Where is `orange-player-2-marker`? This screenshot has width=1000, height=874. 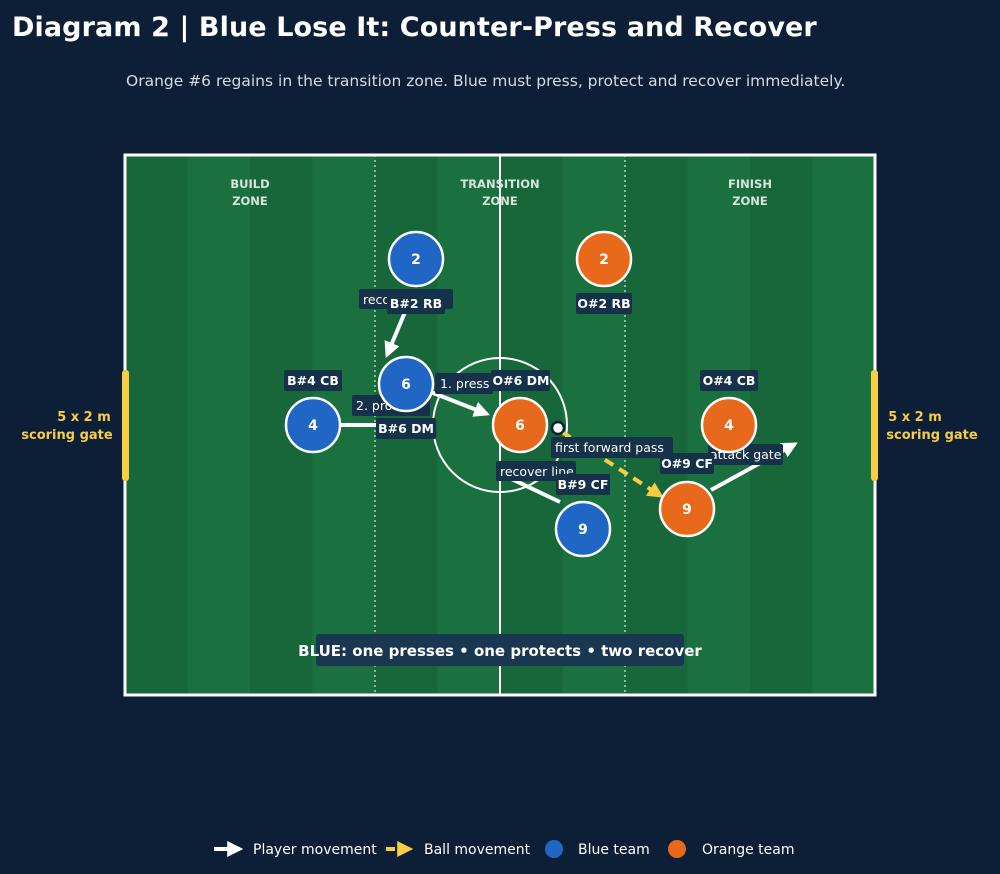 orange-player-2-marker is located at coordinates (604, 259).